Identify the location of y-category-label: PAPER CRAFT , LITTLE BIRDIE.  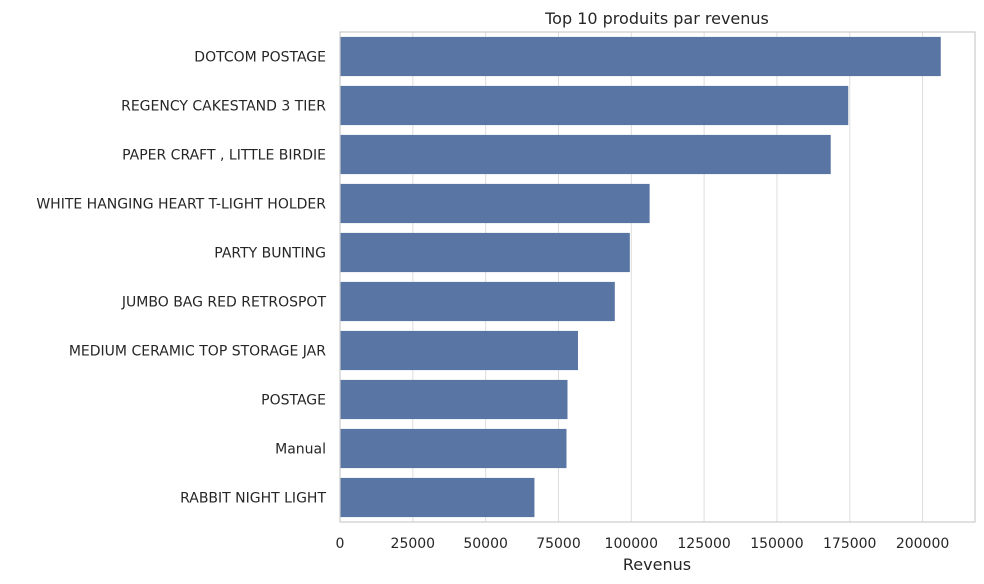
(224, 156).